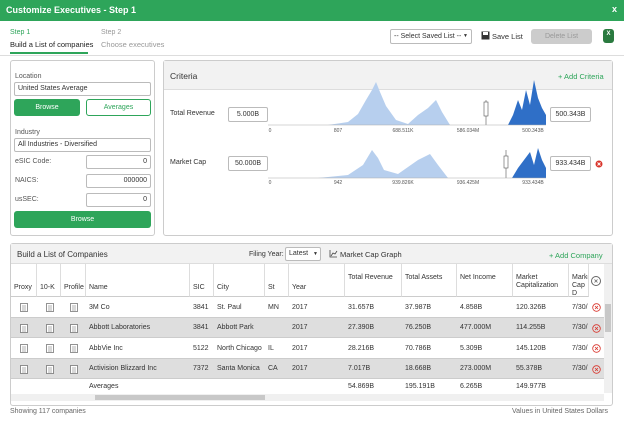 The width and height of the screenshot is (624, 422). What do you see at coordinates (599, 164) in the screenshot?
I see `remove-icon` at bounding box center [599, 164].